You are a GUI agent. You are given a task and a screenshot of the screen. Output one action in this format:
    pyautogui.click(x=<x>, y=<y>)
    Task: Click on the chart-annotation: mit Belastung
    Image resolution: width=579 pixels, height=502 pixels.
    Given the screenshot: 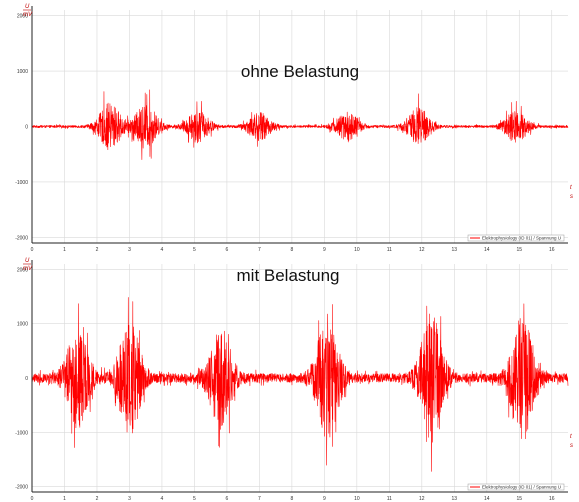 What is the action you would take?
    pyautogui.click(x=288, y=275)
    